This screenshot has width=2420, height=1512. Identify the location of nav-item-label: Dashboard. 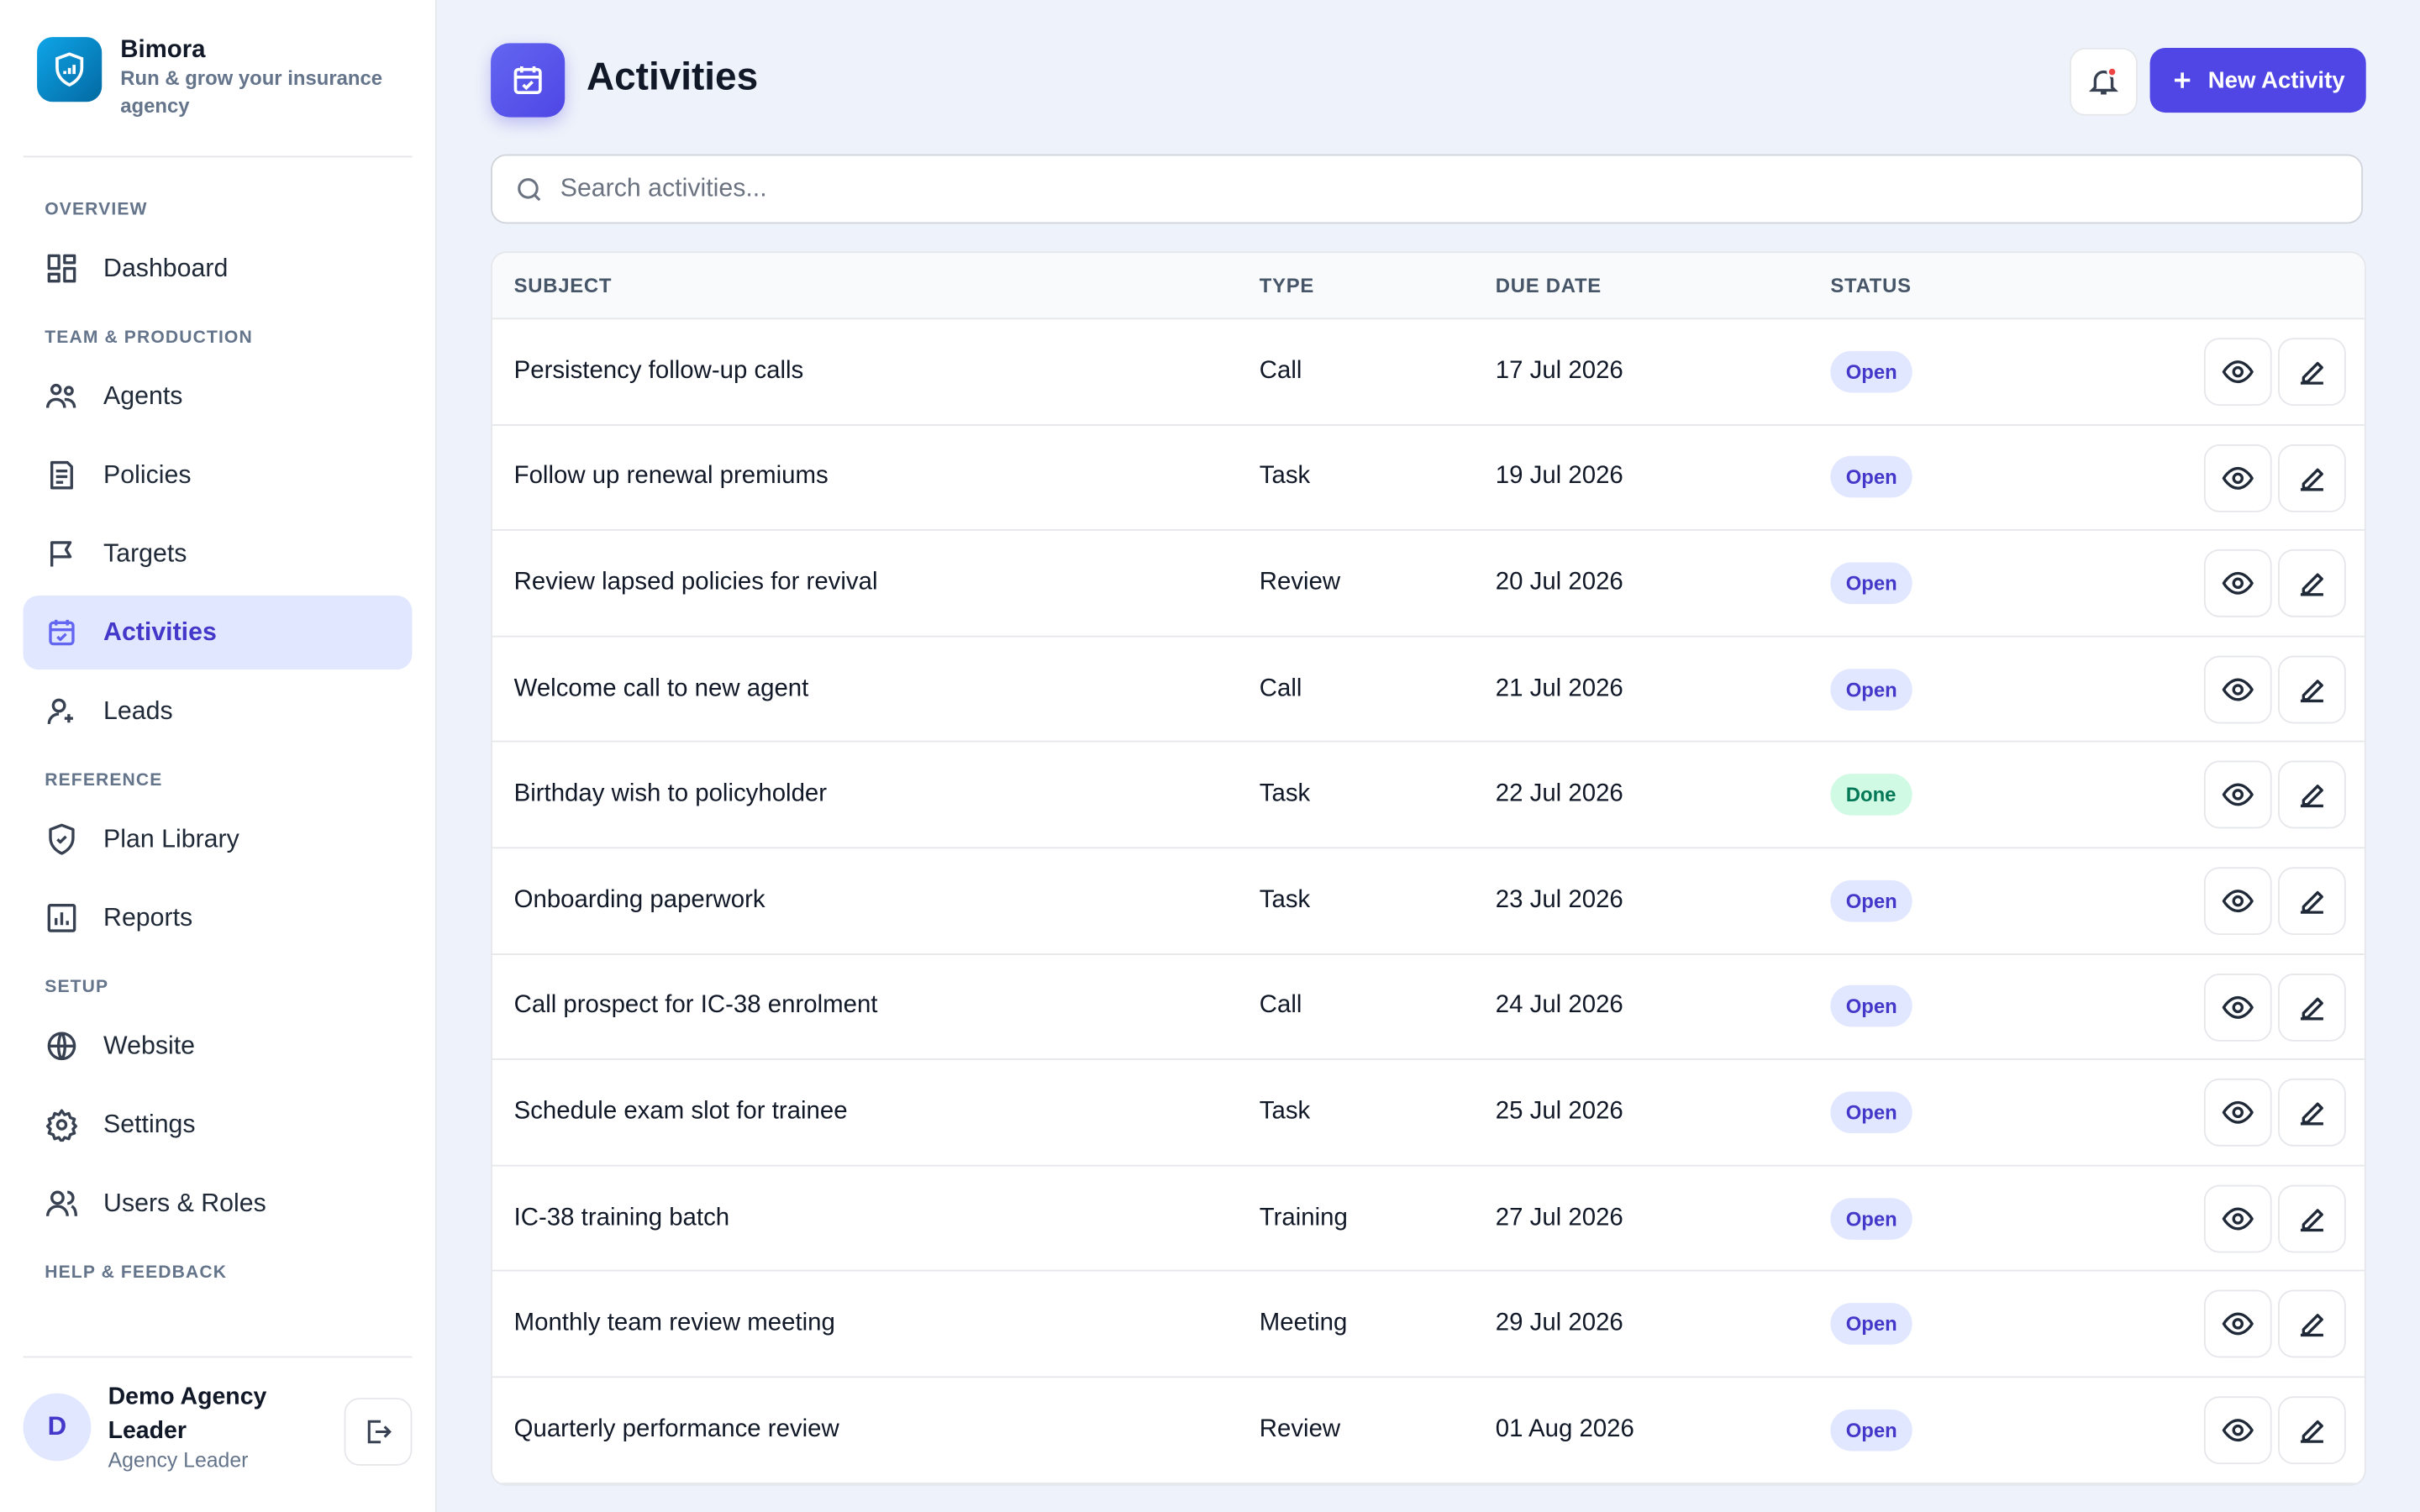
(166, 268).